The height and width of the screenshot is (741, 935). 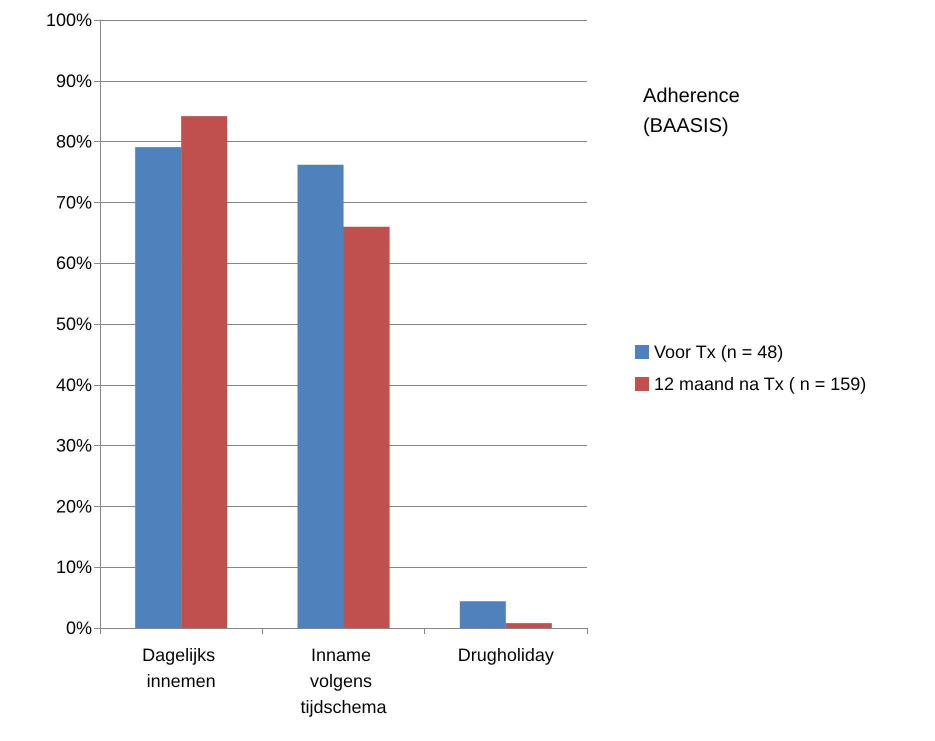 I want to click on y-tick-label: 70%, so click(x=74, y=202).